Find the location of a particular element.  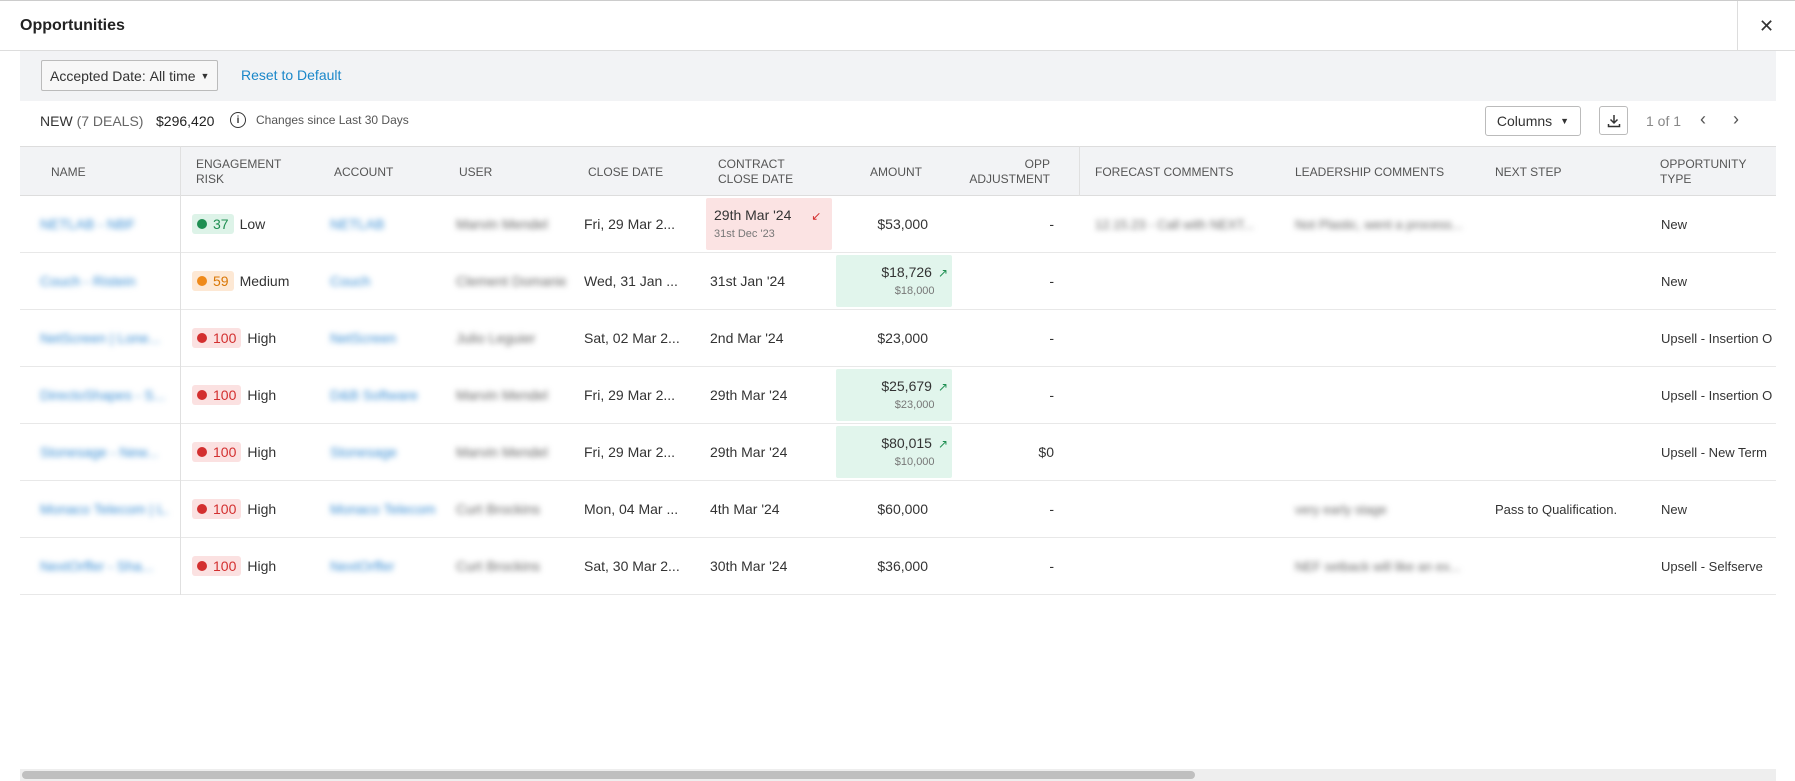

account-link: NetScreen is located at coordinates (363, 338).